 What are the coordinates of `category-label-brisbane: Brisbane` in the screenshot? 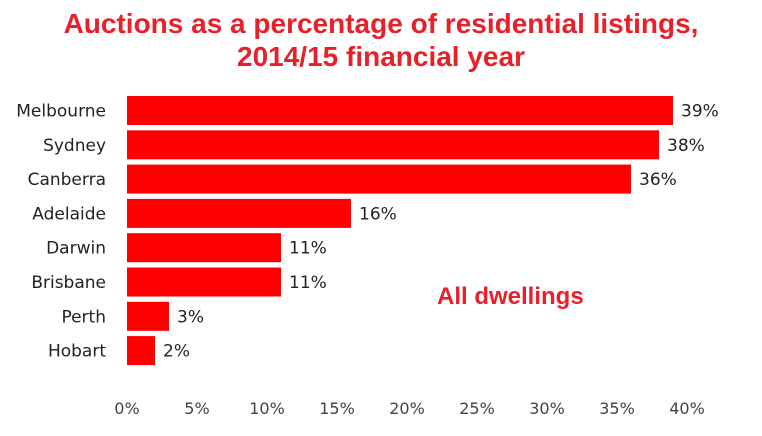 It's located at (68, 283).